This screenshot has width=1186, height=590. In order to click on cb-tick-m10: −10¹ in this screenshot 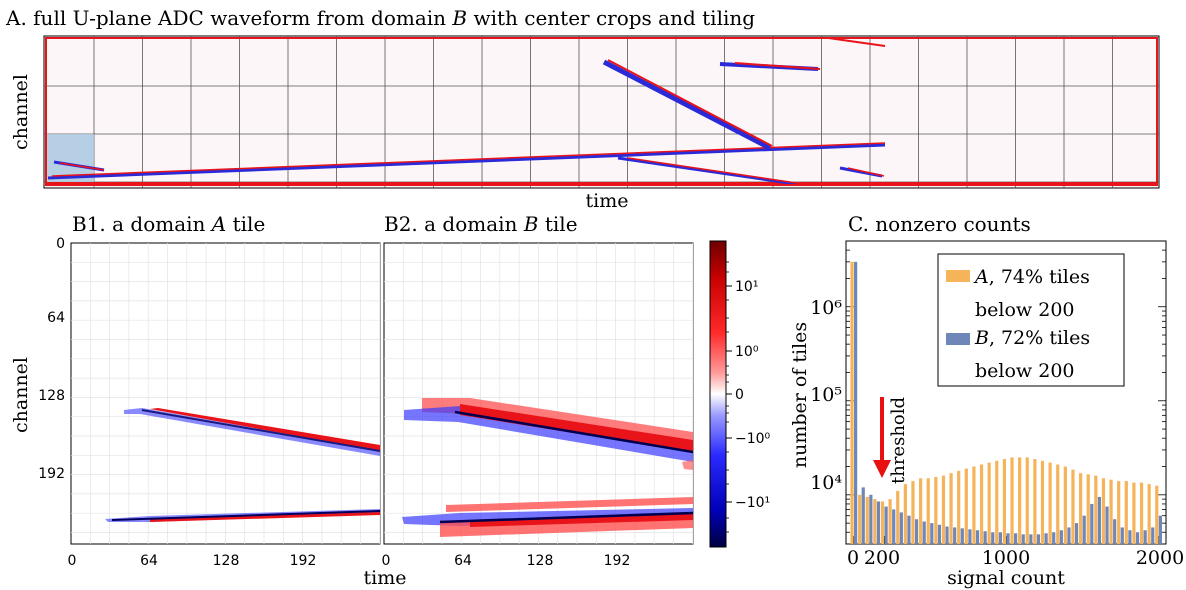, I will do `click(752, 503)`.